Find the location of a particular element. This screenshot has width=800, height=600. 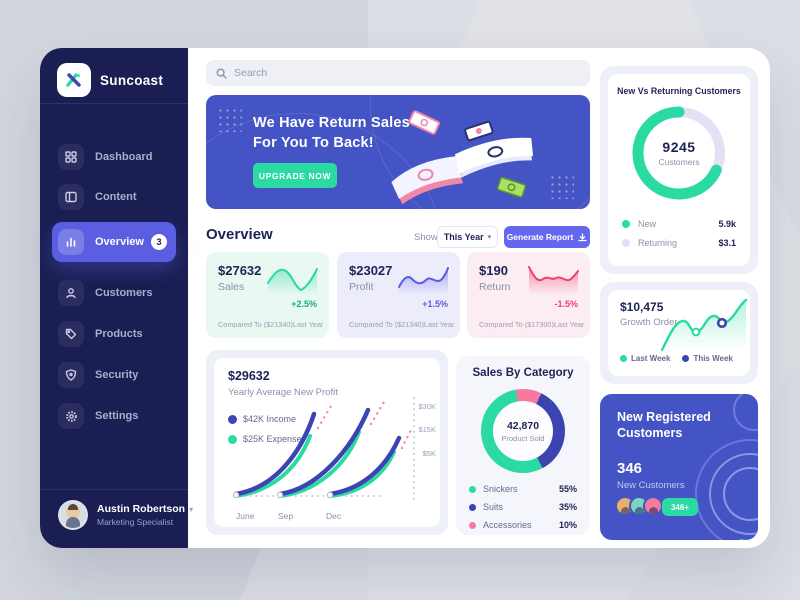

sidebar-item-content: Content is located at coordinates (114, 197).